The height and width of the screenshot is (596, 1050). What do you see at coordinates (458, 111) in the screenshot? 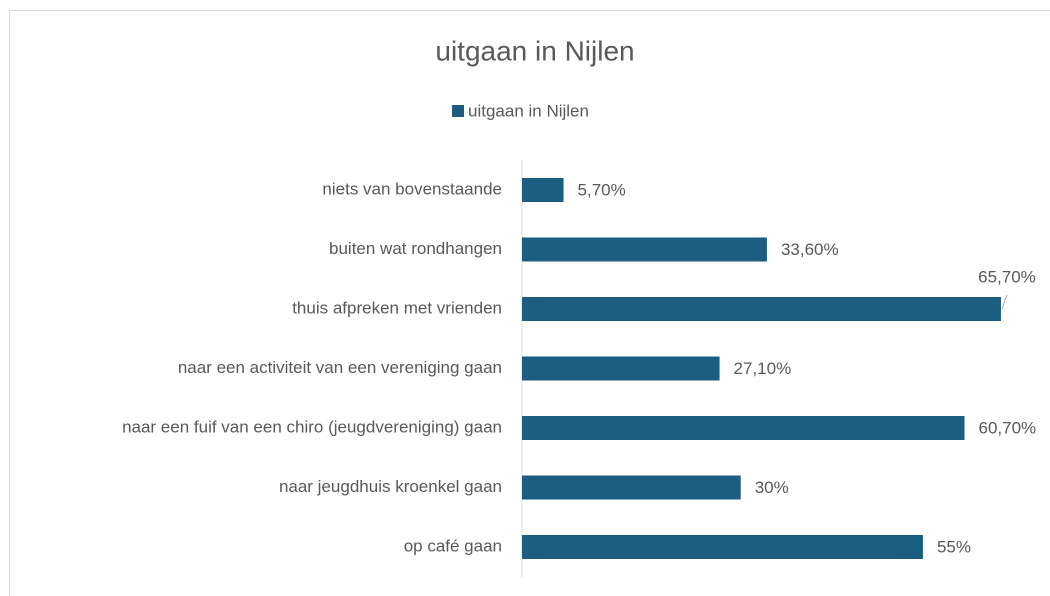
I see `legend-swatch` at bounding box center [458, 111].